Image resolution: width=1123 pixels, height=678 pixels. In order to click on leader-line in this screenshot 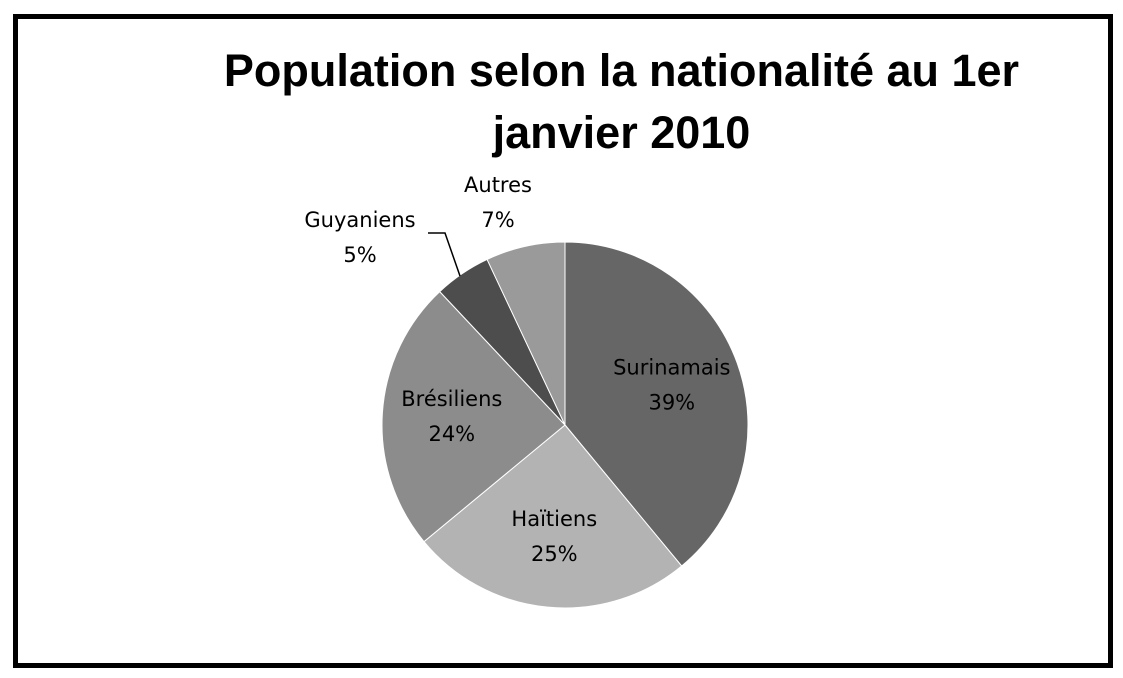, I will do `click(444, 254)`.